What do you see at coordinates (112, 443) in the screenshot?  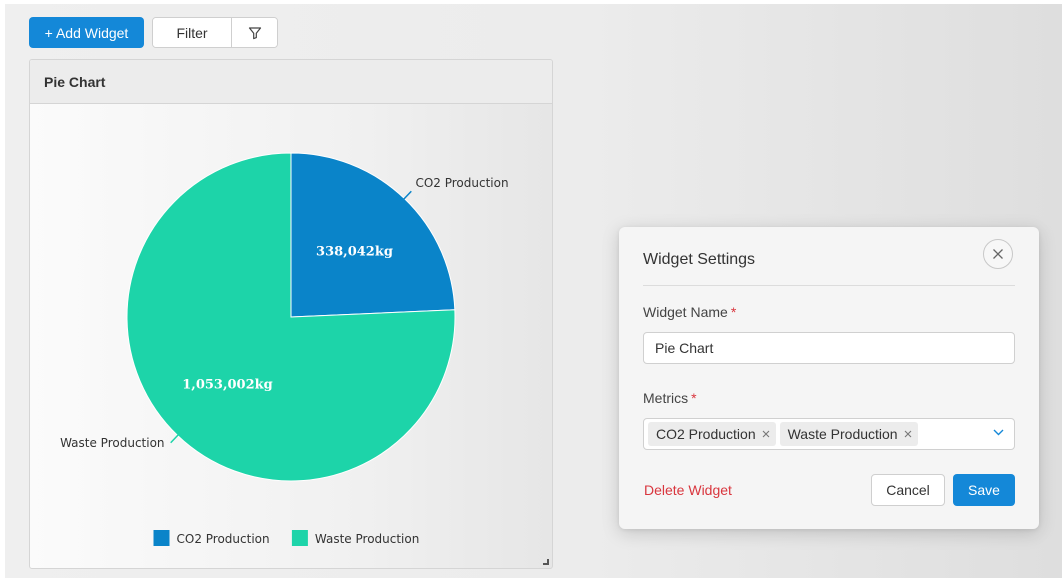 I see `pie-category-label: Waste Production` at bounding box center [112, 443].